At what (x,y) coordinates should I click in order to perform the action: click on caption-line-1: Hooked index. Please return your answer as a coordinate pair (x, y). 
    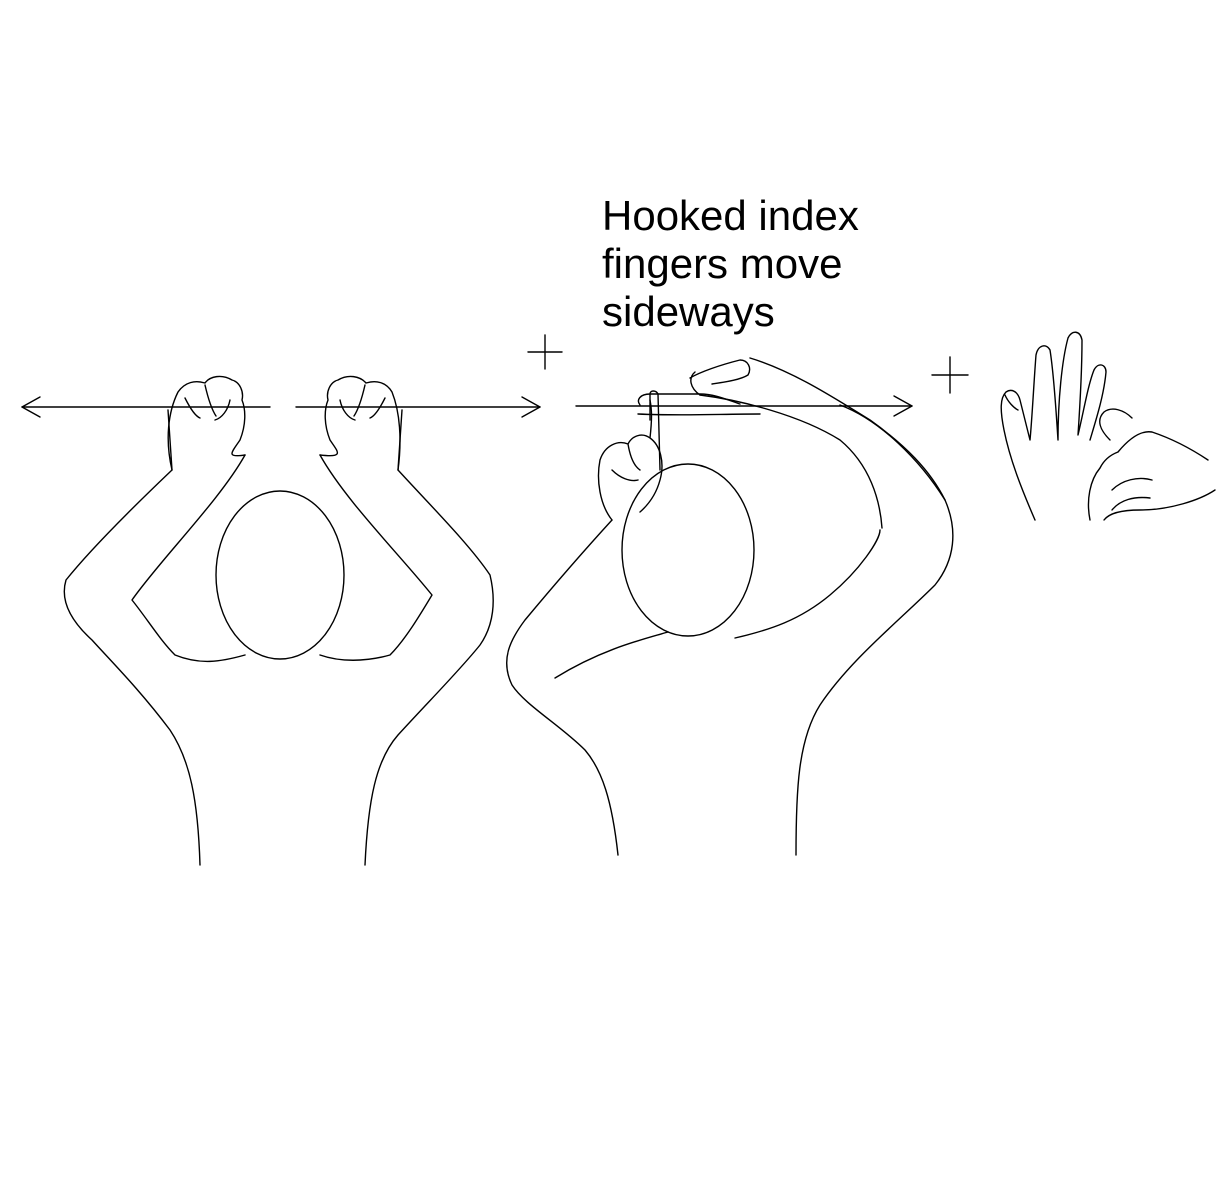
    Looking at the image, I should click on (730, 215).